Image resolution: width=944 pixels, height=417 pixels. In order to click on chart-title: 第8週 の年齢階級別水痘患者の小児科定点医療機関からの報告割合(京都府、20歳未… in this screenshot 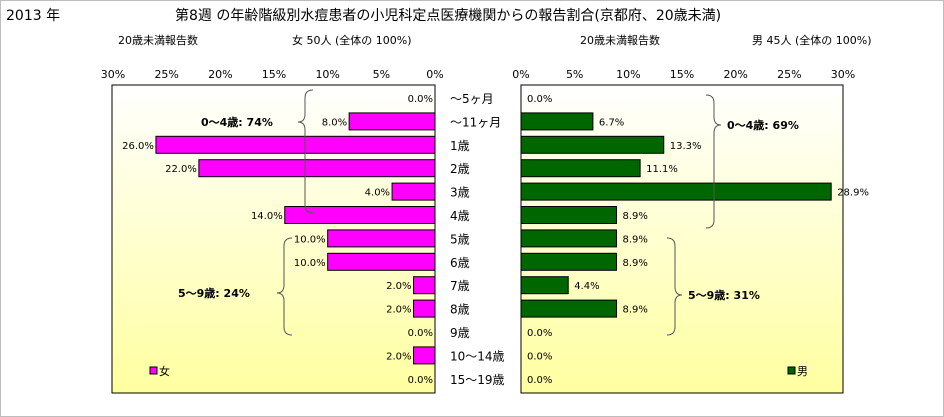, I will do `click(448, 15)`.